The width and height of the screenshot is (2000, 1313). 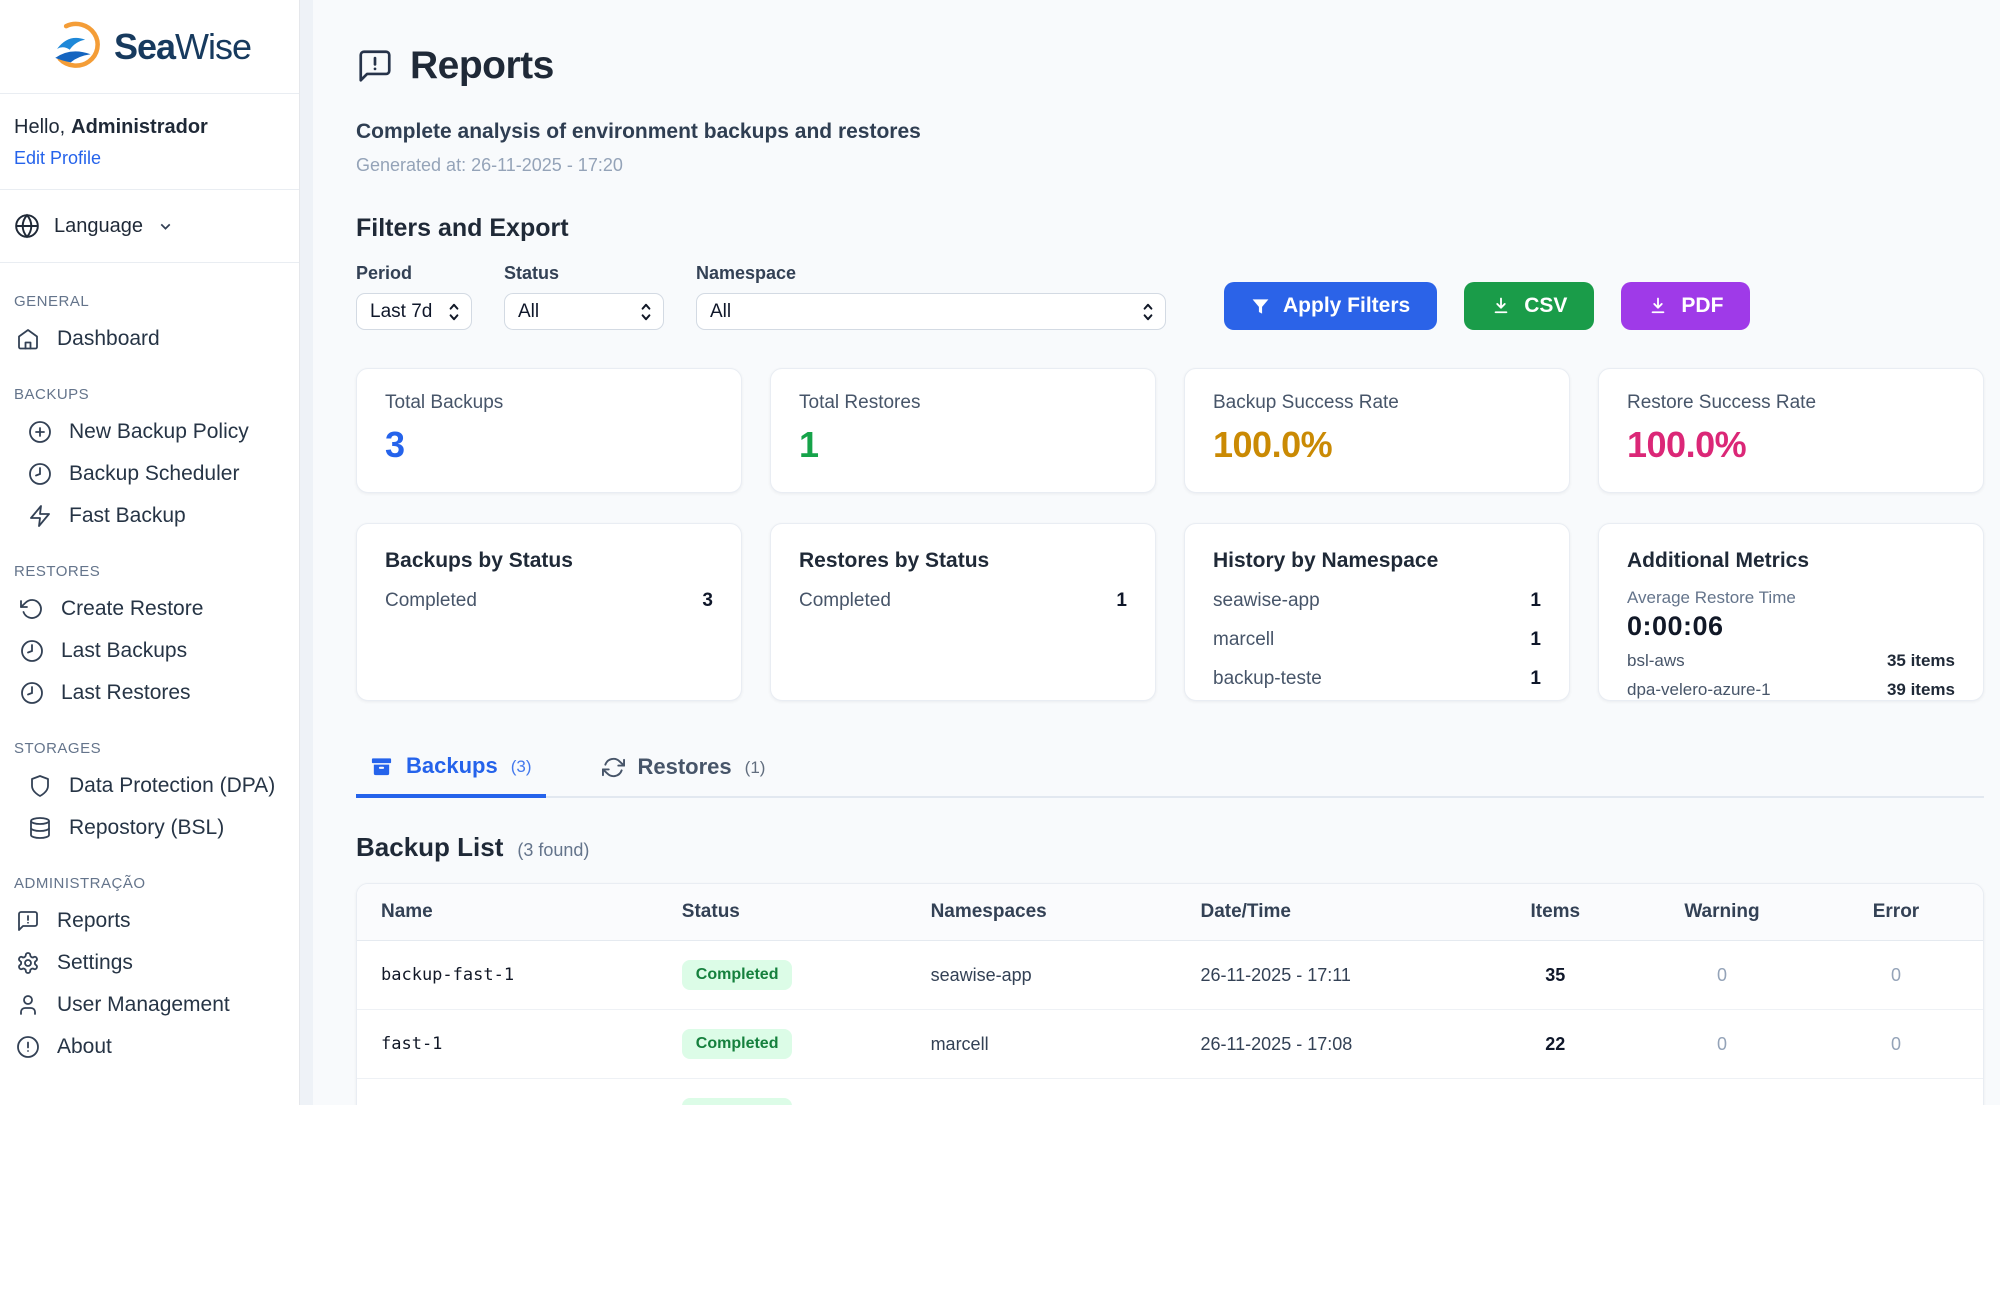 I want to click on nav-section-administracao: ADMINISTRAÇÃO Reports Settings, so click(x=149, y=971).